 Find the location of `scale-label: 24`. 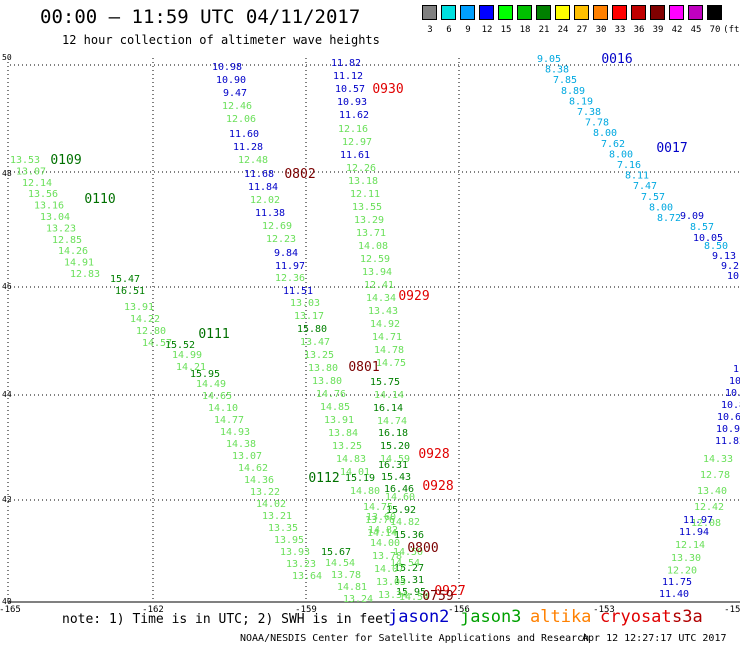

scale-label: 24 is located at coordinates (563, 30).